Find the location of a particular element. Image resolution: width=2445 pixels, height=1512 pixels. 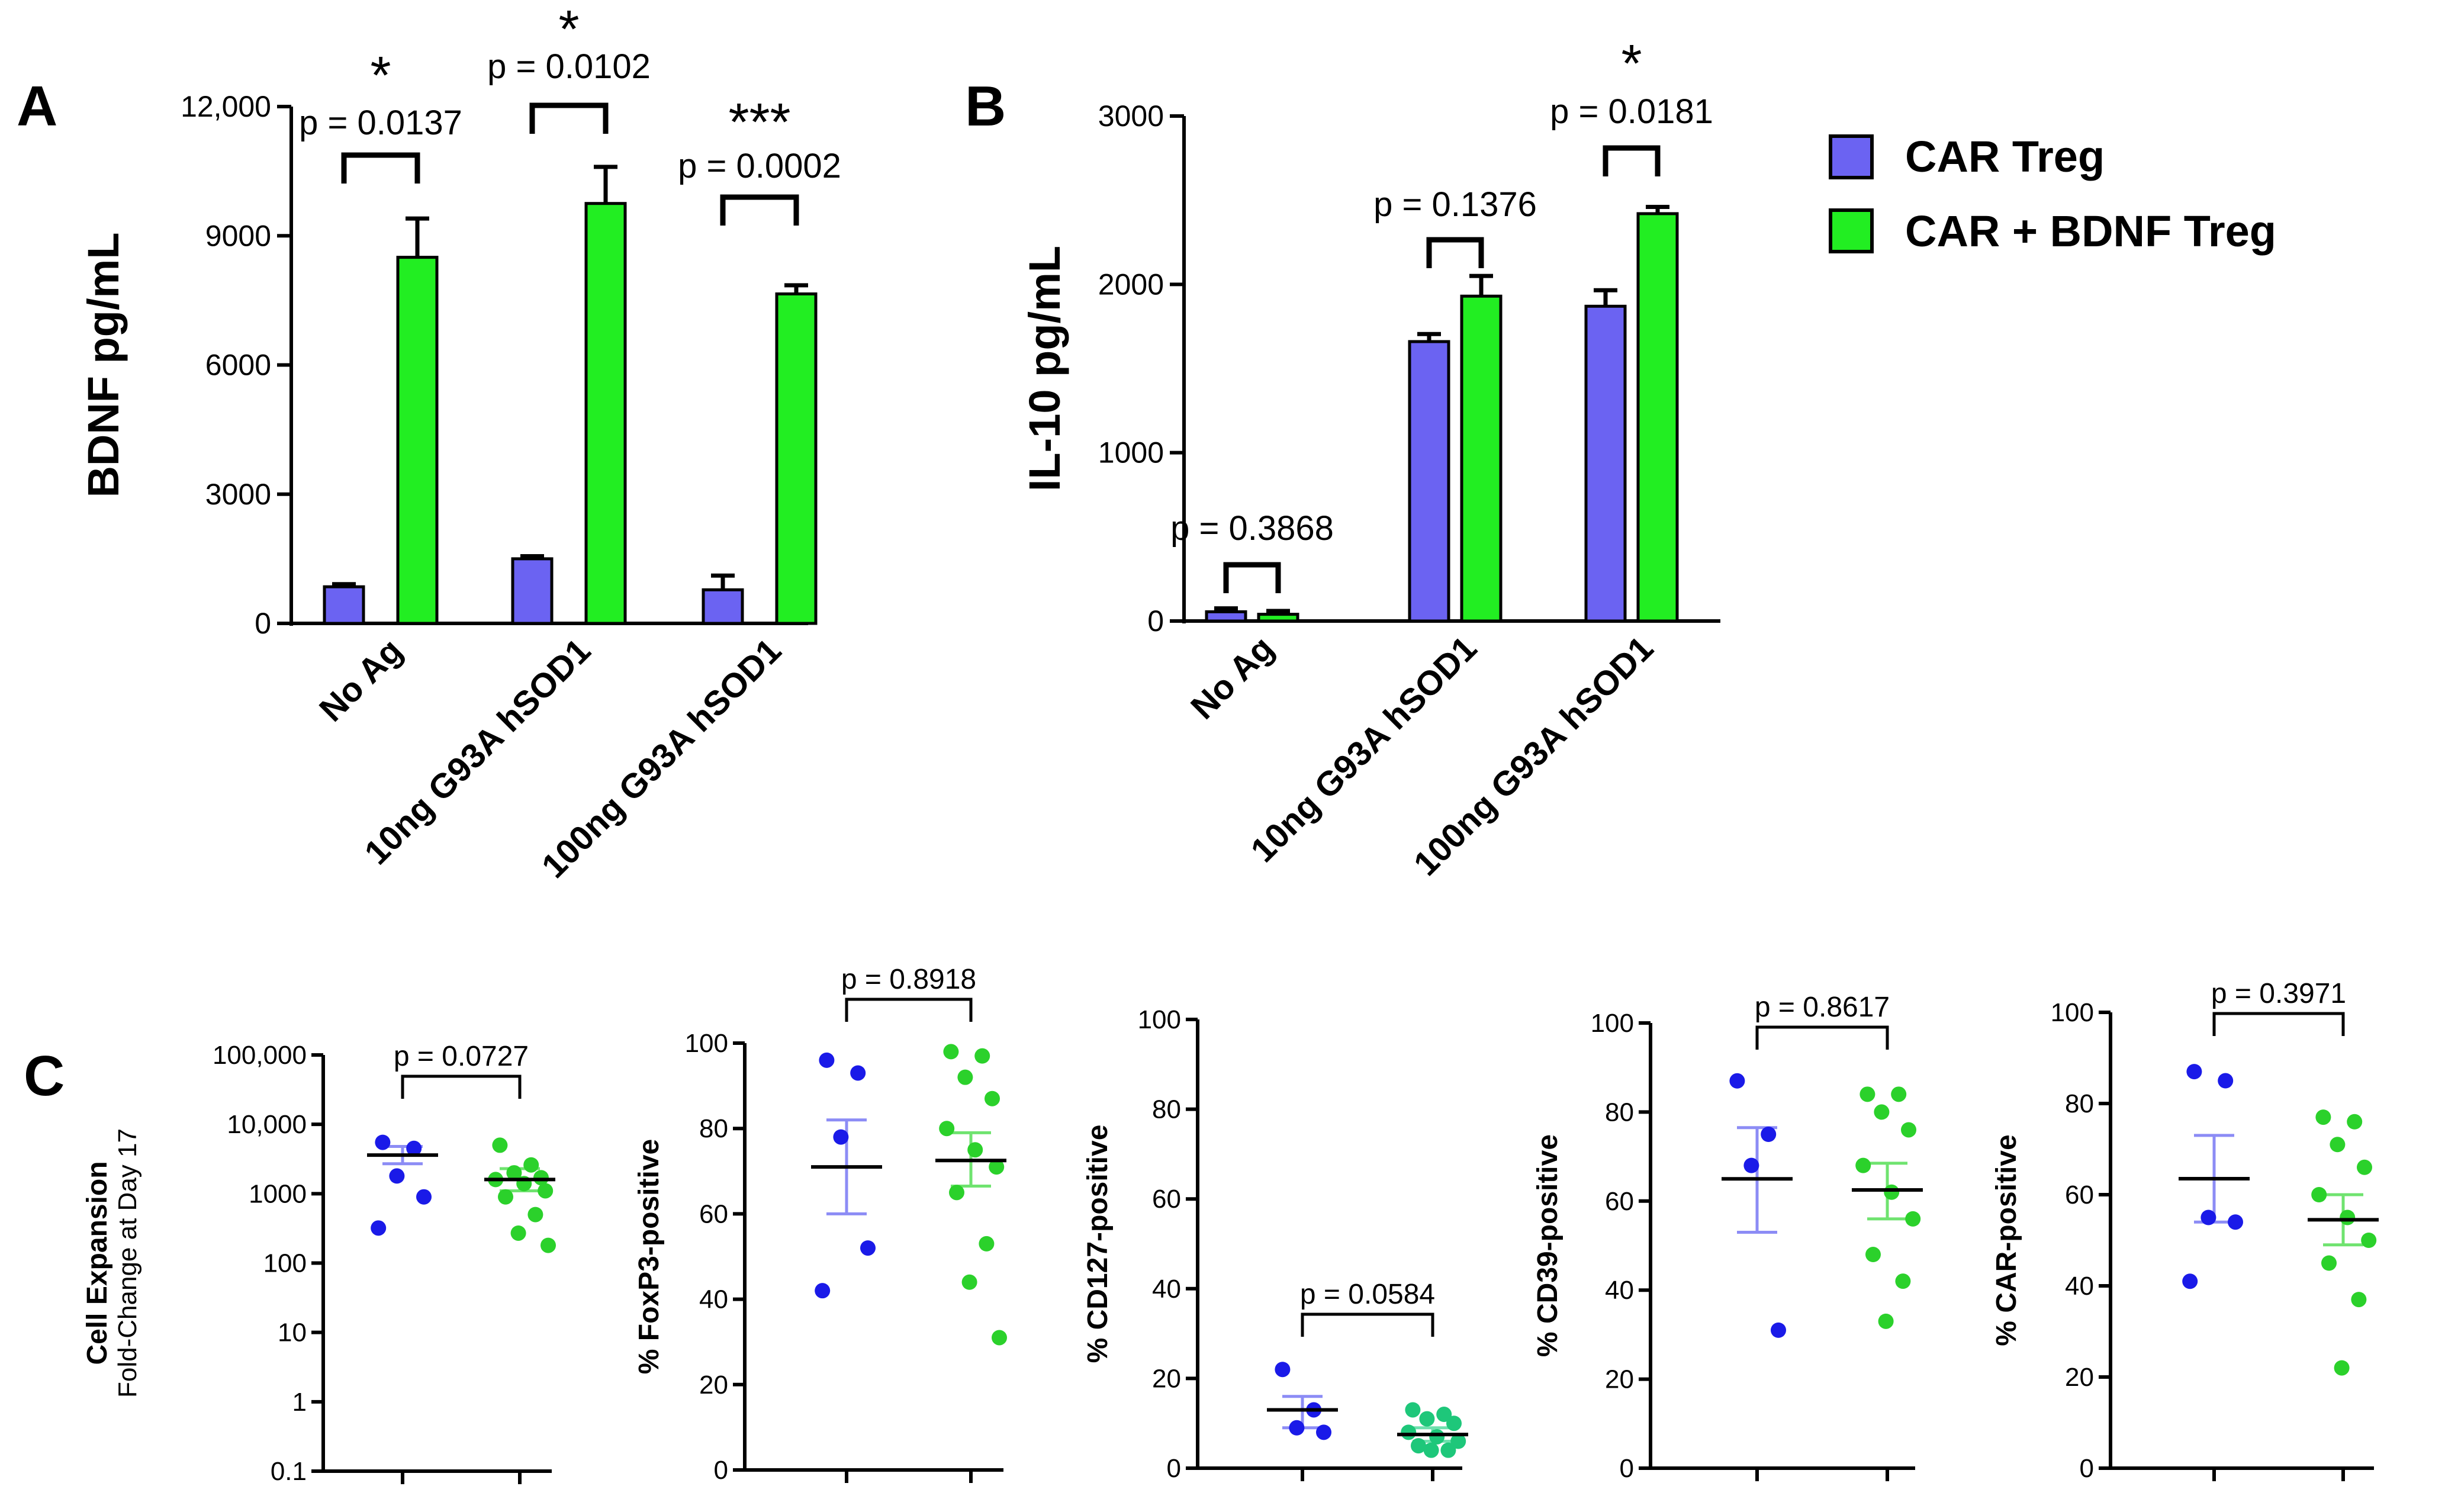

p-value: p = 0.8617 is located at coordinates (1822, 1007).